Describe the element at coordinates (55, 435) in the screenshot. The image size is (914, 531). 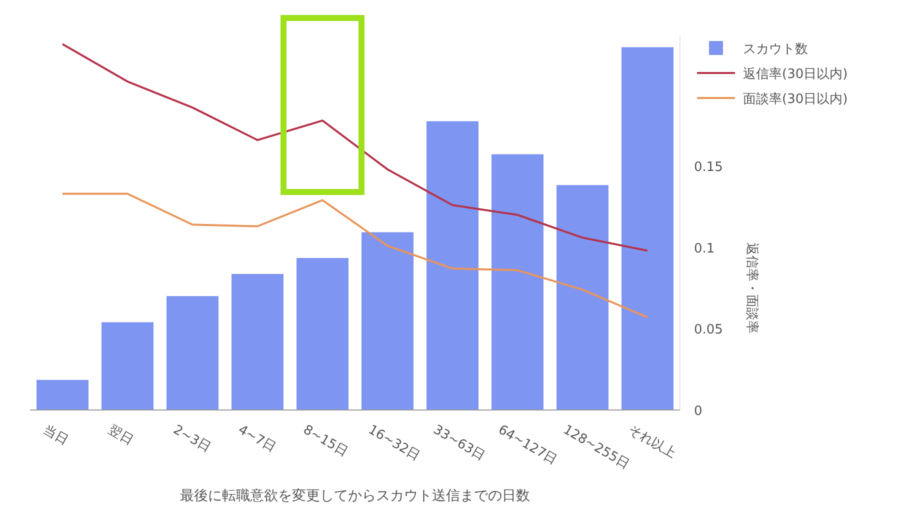
I see `x-tick-label: 当日` at that location.